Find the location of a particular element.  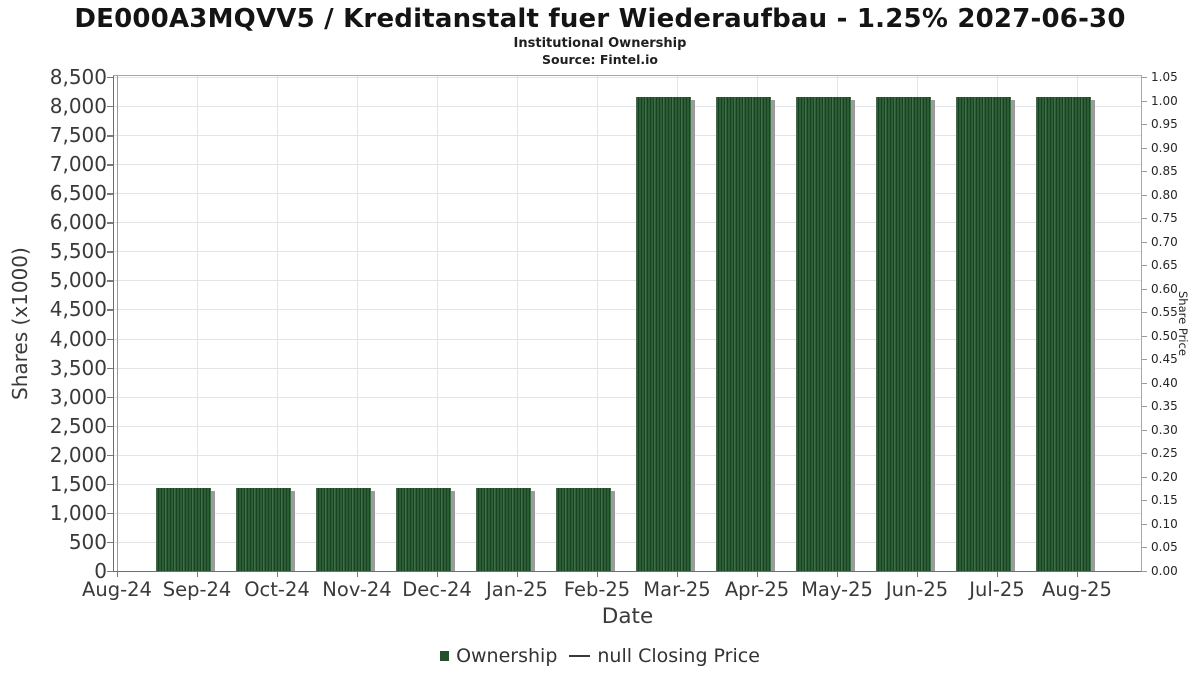

left-axis-tick-label: 6,000 is located at coordinates (78, 222).